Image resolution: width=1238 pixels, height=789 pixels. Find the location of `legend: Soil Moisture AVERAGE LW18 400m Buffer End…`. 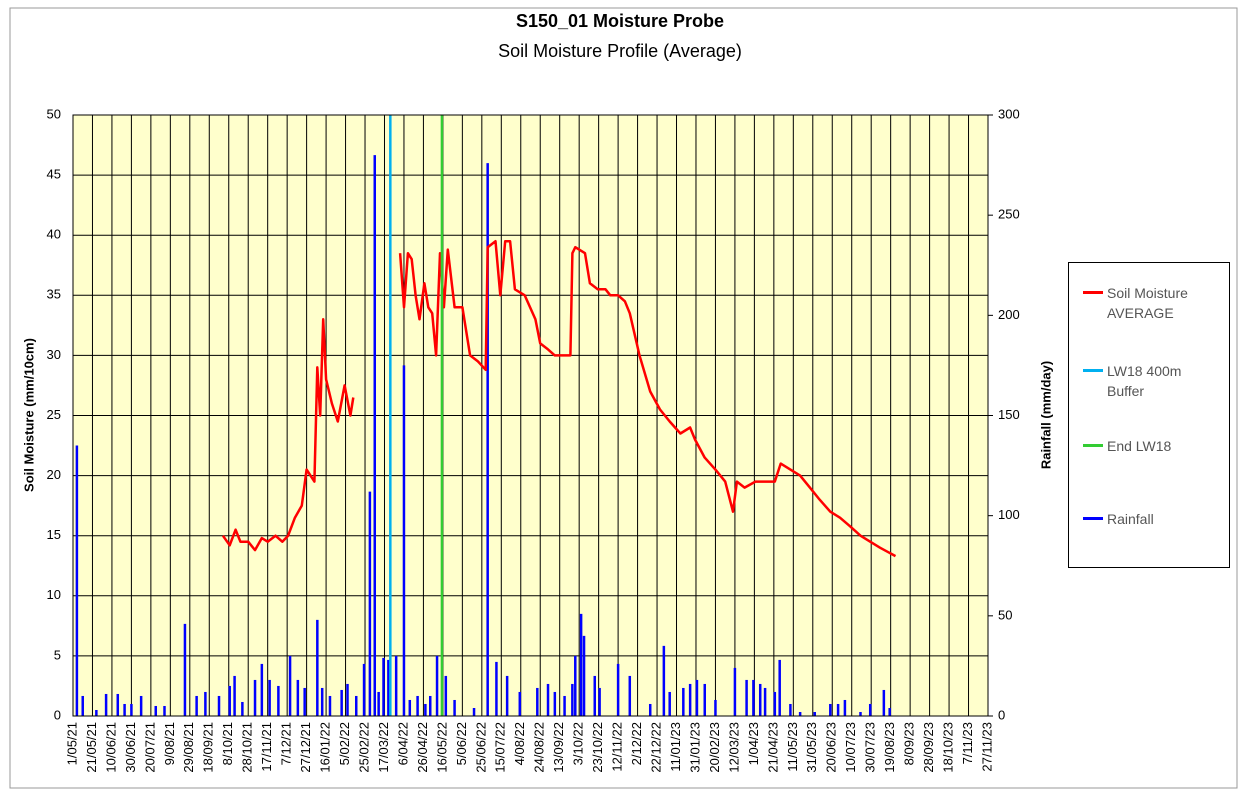

legend: Soil Moisture AVERAGE LW18 400m Buffer End… is located at coordinates (1149, 415).